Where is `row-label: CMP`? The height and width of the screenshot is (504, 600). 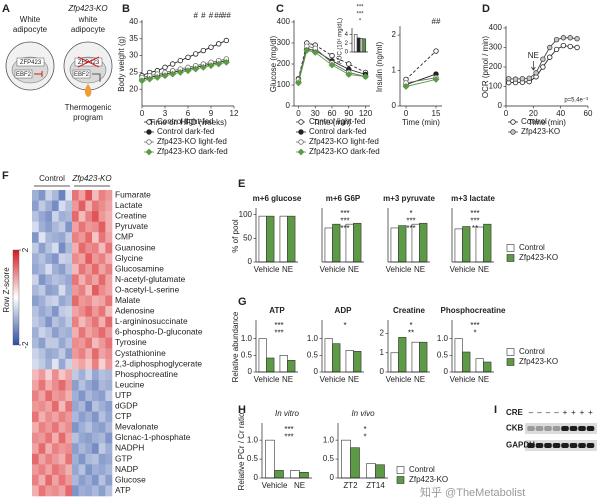 row-label: CMP is located at coordinates (124, 237).